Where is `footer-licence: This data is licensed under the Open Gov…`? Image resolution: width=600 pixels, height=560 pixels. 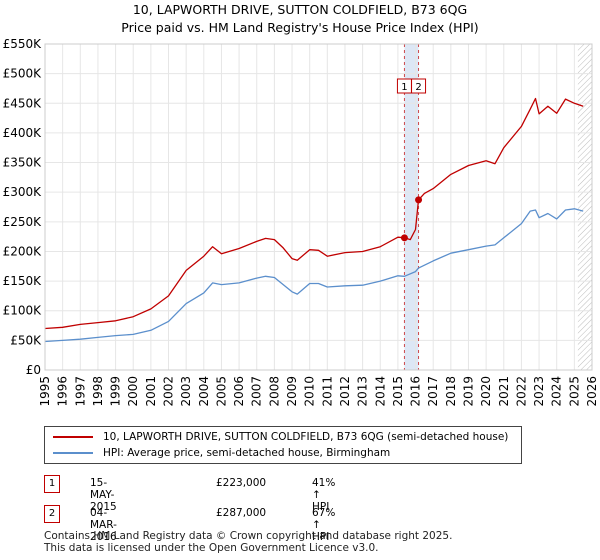
footer-licence: This data is licensed under the Open Gov… is located at coordinates (211, 548).